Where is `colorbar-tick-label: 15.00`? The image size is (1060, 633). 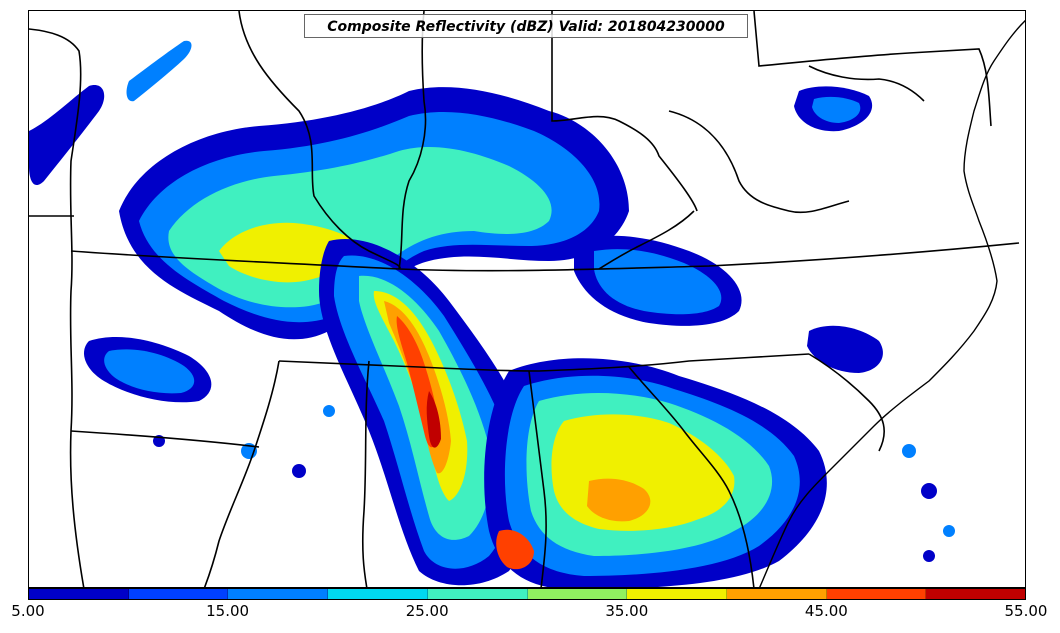 colorbar-tick-label: 15.00 is located at coordinates (228, 611).